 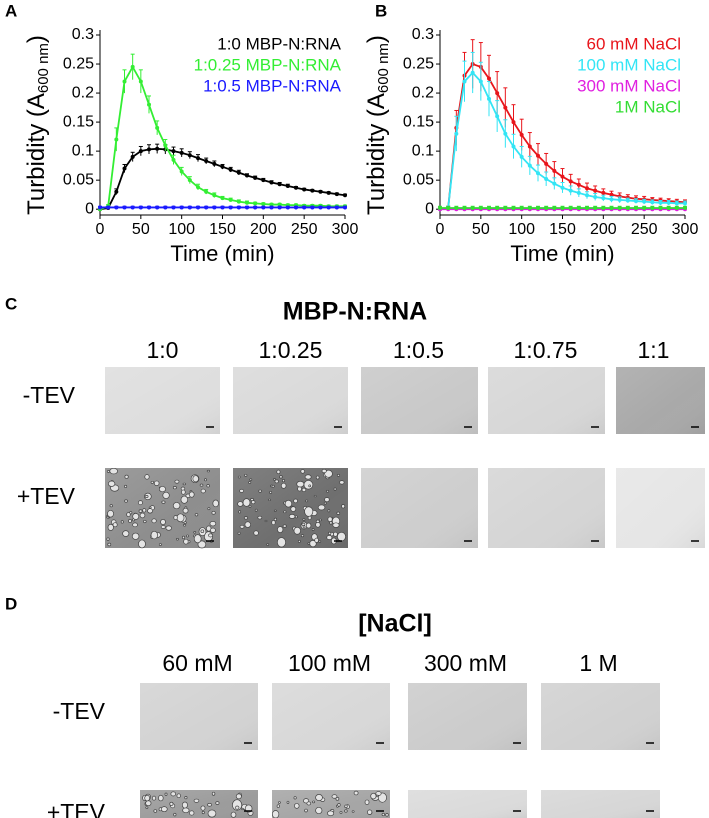 What do you see at coordinates (418, 179) in the screenshot?
I see `y-tick-label: 0.05` at bounding box center [418, 179].